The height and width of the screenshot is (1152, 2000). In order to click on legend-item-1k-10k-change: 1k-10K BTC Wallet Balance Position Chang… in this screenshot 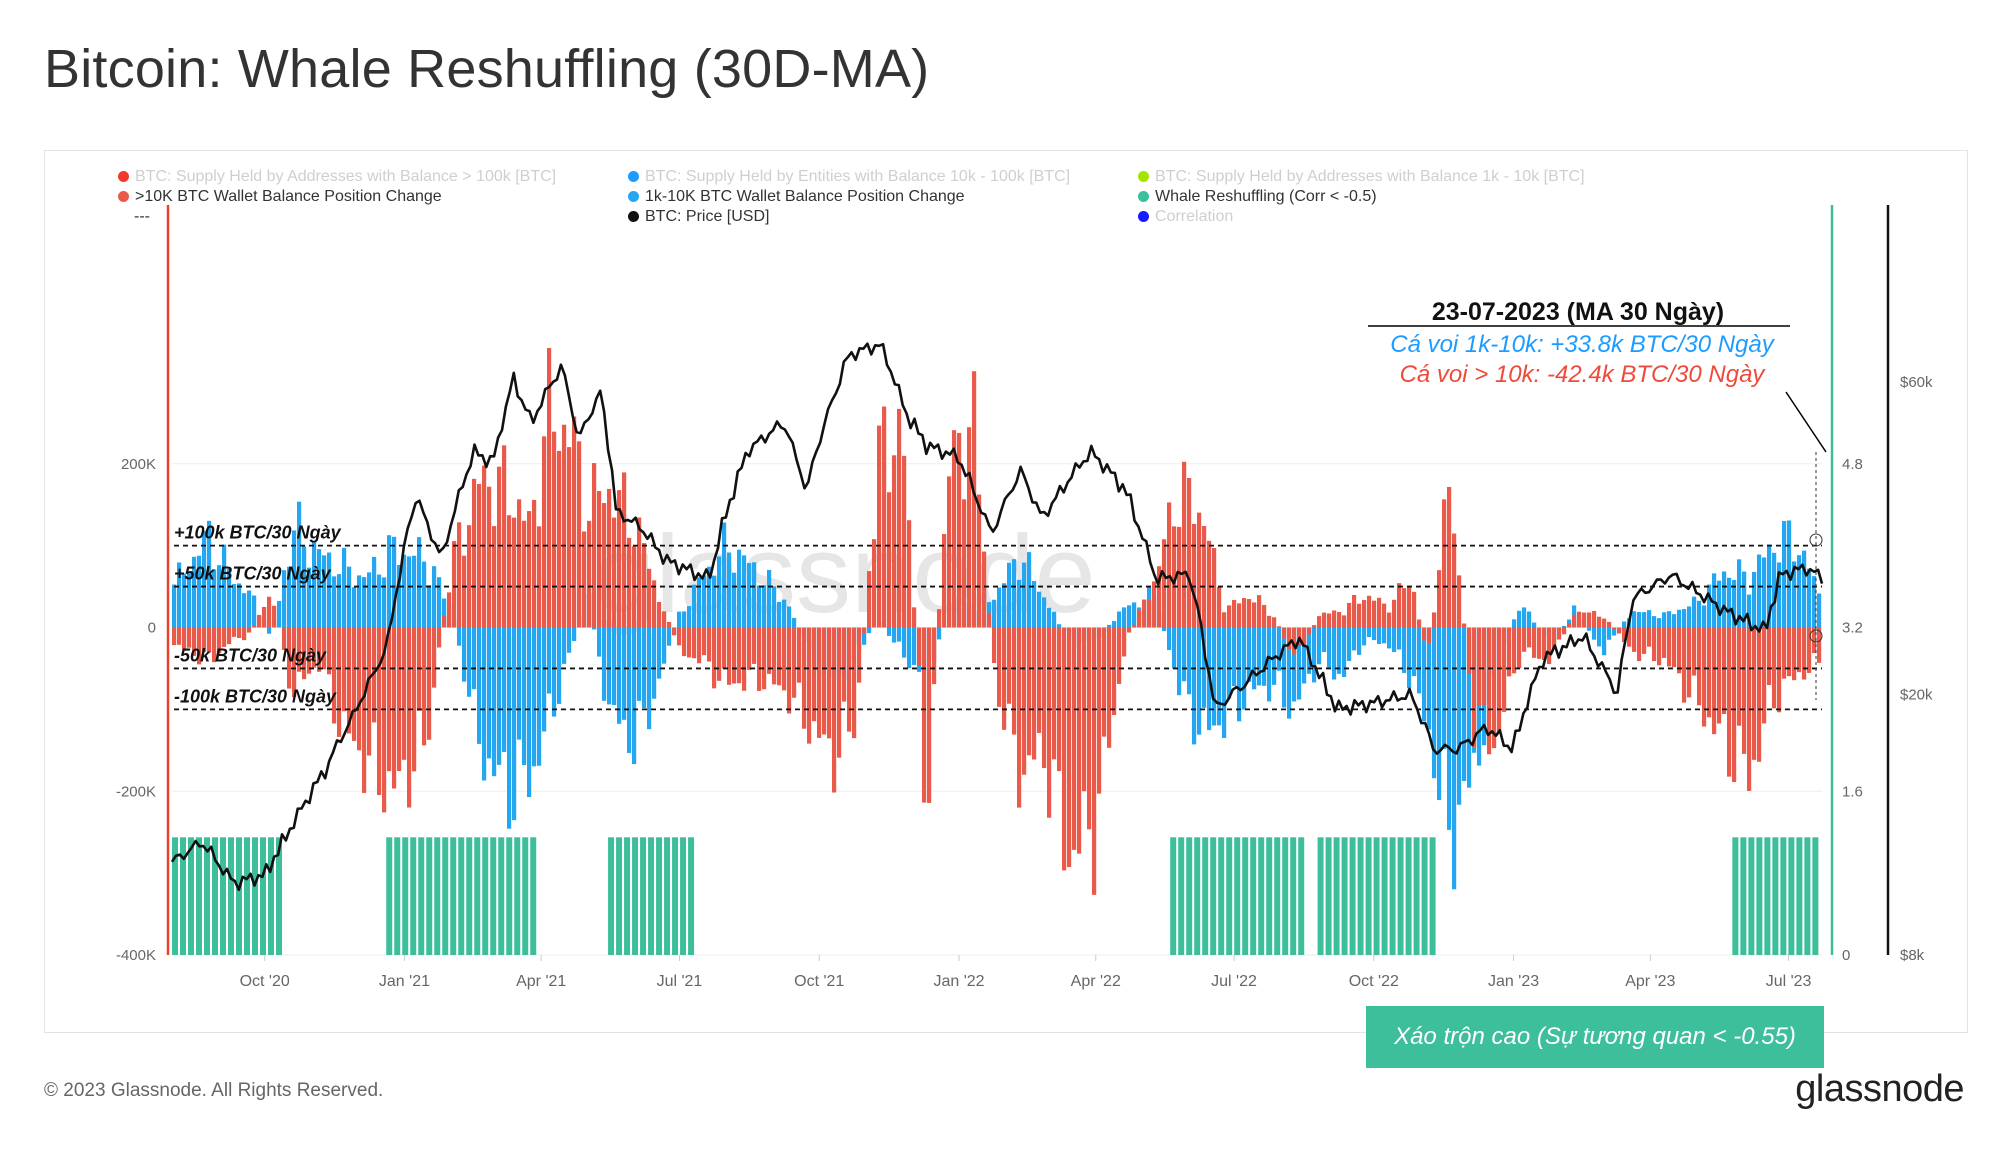, I will do `click(796, 197)`.